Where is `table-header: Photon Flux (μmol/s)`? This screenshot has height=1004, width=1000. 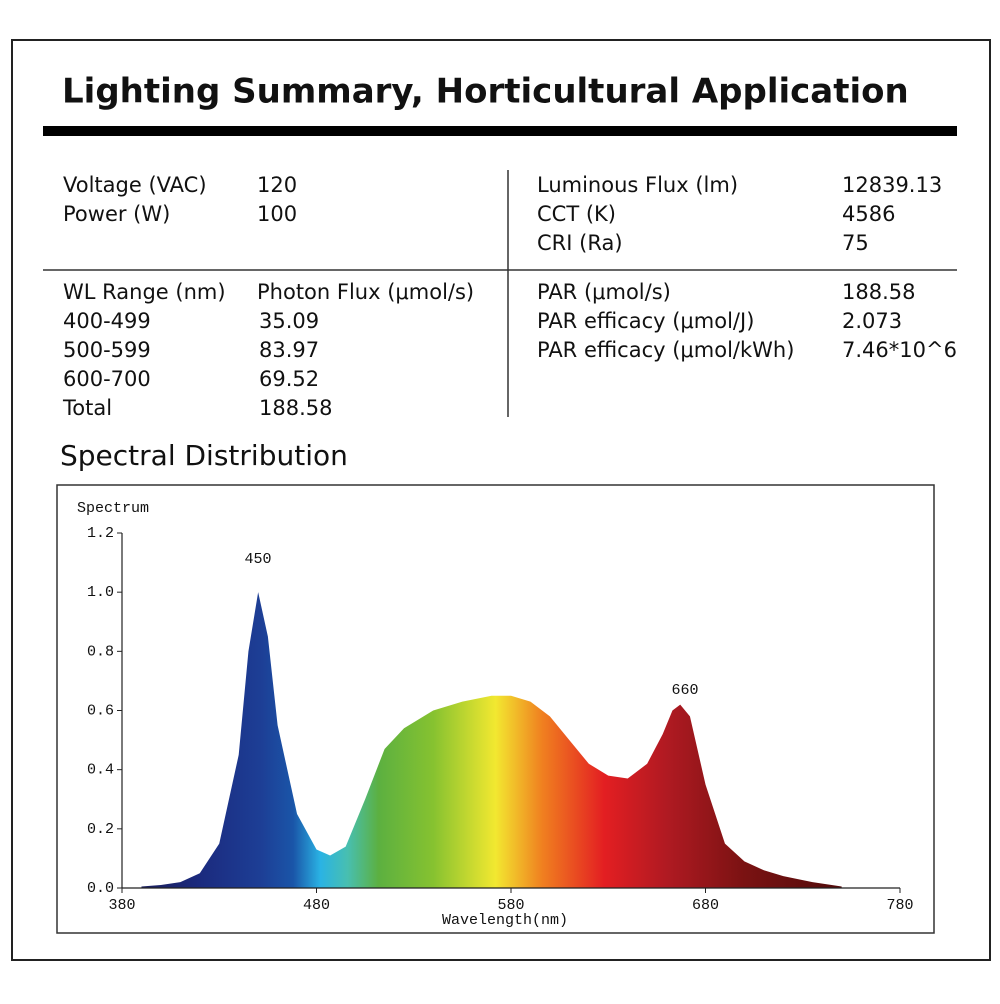
table-header: Photon Flux (μmol/s) is located at coordinates (365, 292).